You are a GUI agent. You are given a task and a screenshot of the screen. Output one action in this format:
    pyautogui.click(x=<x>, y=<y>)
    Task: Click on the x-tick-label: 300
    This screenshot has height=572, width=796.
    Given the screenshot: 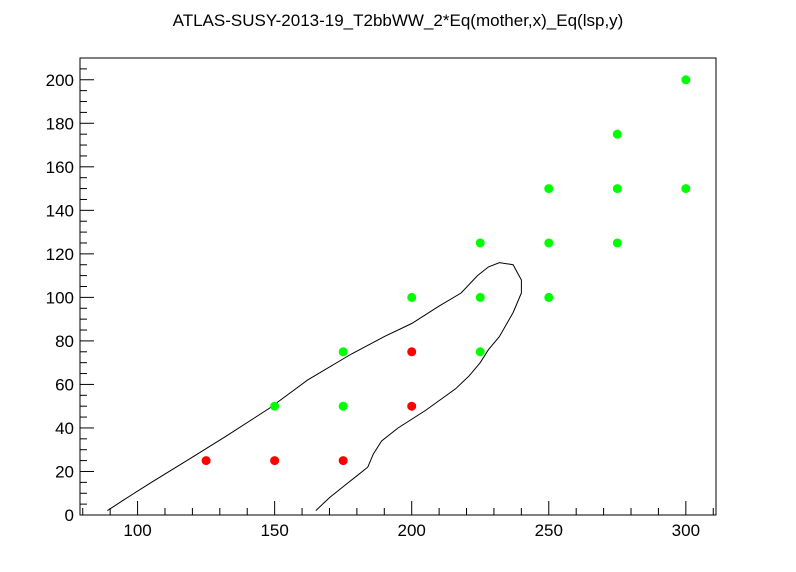 What is the action you would take?
    pyautogui.click(x=686, y=530)
    